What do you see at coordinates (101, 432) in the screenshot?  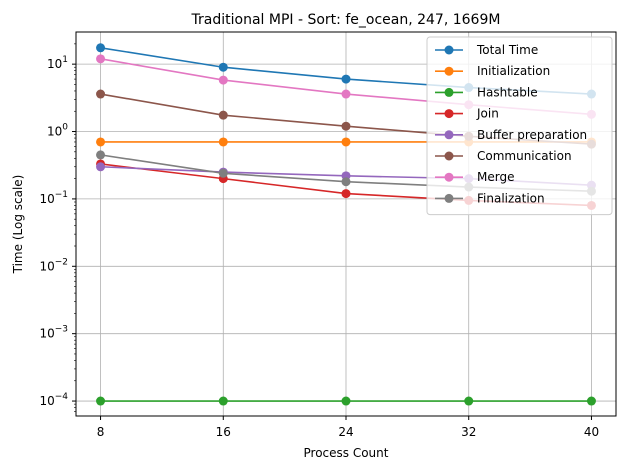 I see `x-tick-label: 8` at bounding box center [101, 432].